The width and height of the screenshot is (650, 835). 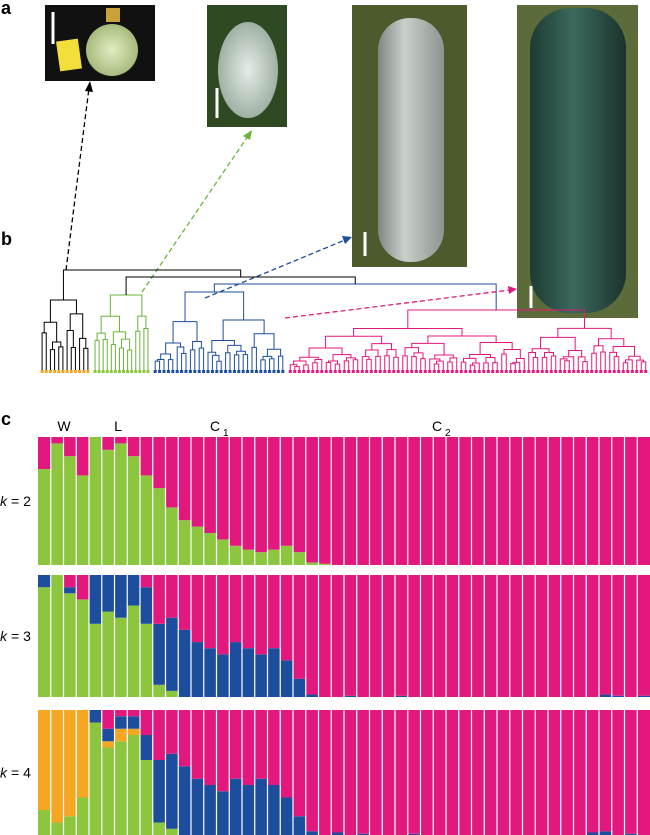 I want to click on group-label-sub: 1, so click(x=226, y=433).